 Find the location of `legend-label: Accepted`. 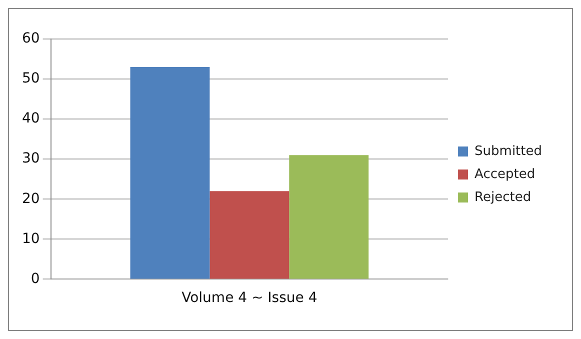

legend-label: Accepted is located at coordinates (505, 174).